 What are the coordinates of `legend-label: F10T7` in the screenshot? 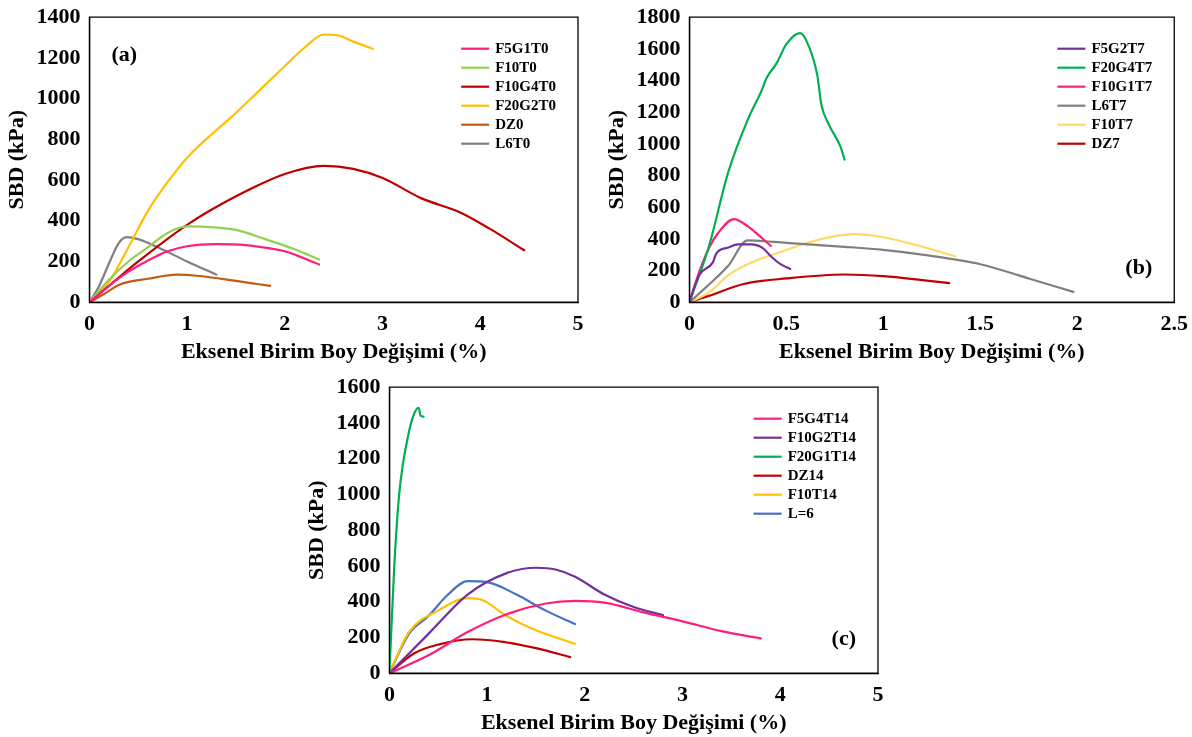 It's located at (1112, 123).